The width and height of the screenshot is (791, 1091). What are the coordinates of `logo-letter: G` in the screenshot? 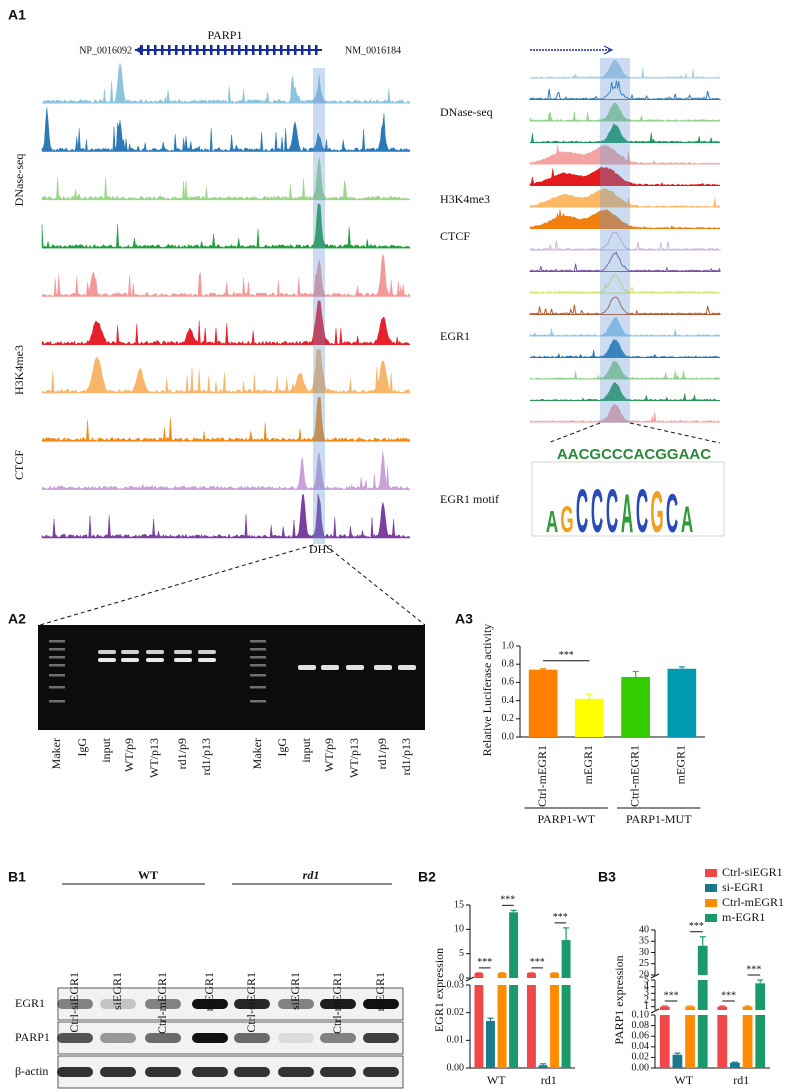 It's located at (566, 520).